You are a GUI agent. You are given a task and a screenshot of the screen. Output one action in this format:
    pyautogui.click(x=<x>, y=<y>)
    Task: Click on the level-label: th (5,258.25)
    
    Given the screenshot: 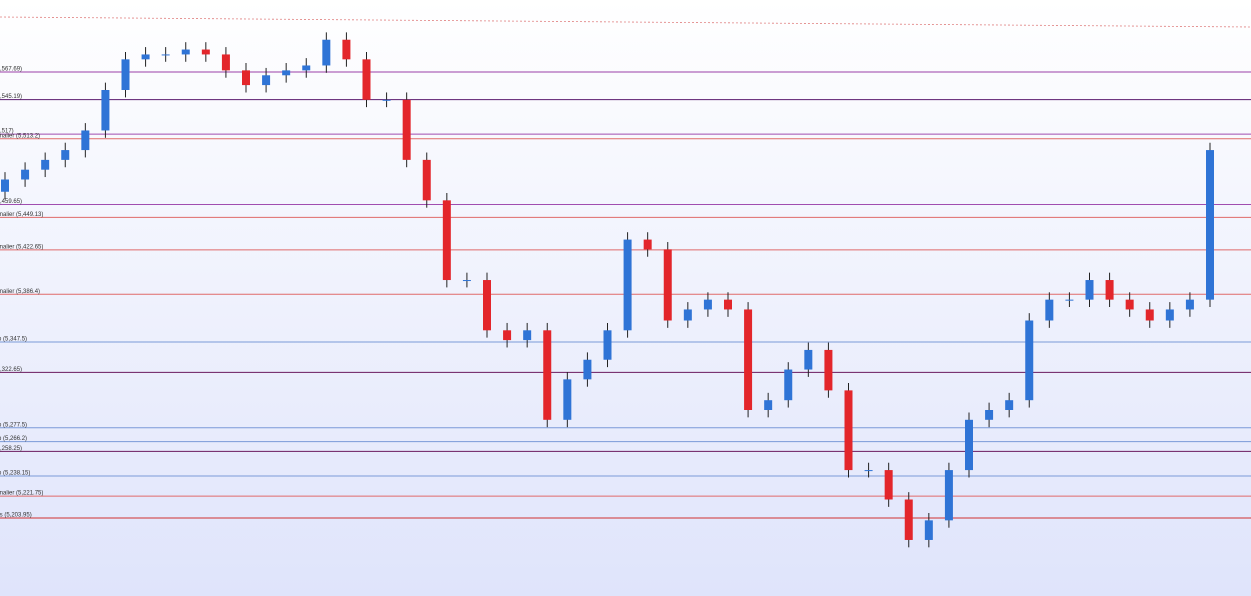 What is the action you would take?
    pyautogui.click(x=11, y=449)
    